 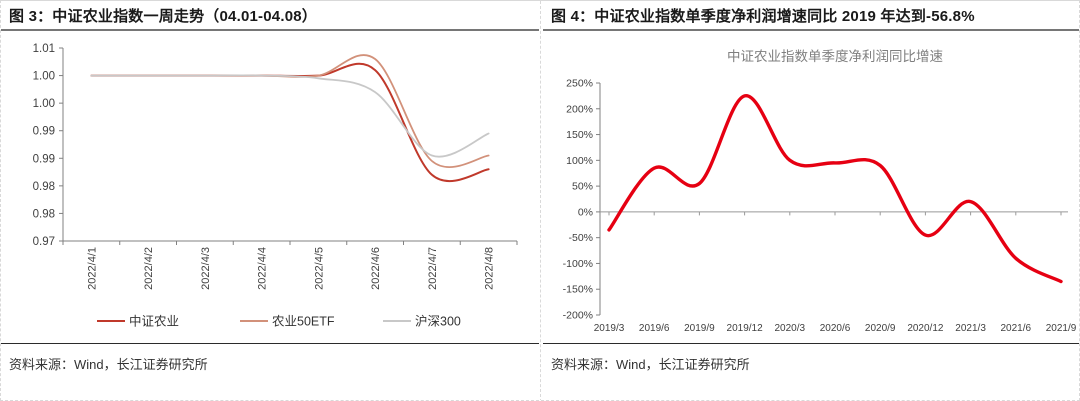 I want to click on x-tick-label: 2019/12, so click(x=745, y=328).